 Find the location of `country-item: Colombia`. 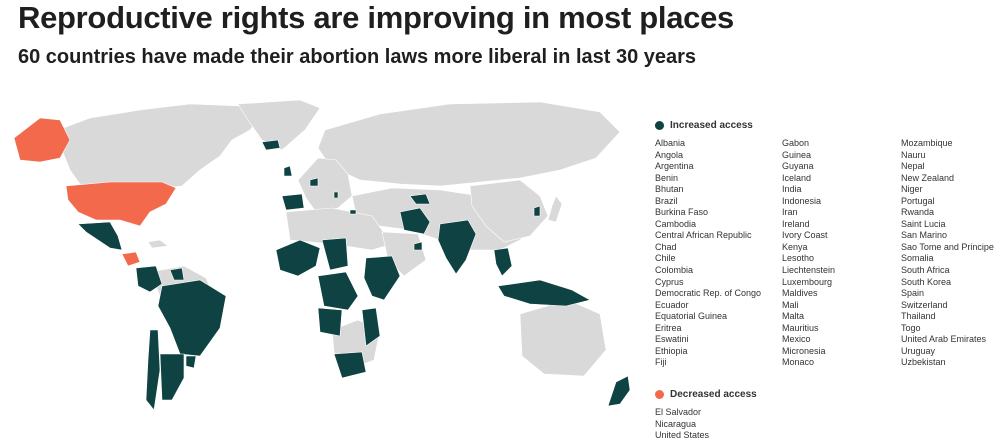

country-item: Colombia is located at coordinates (674, 270).